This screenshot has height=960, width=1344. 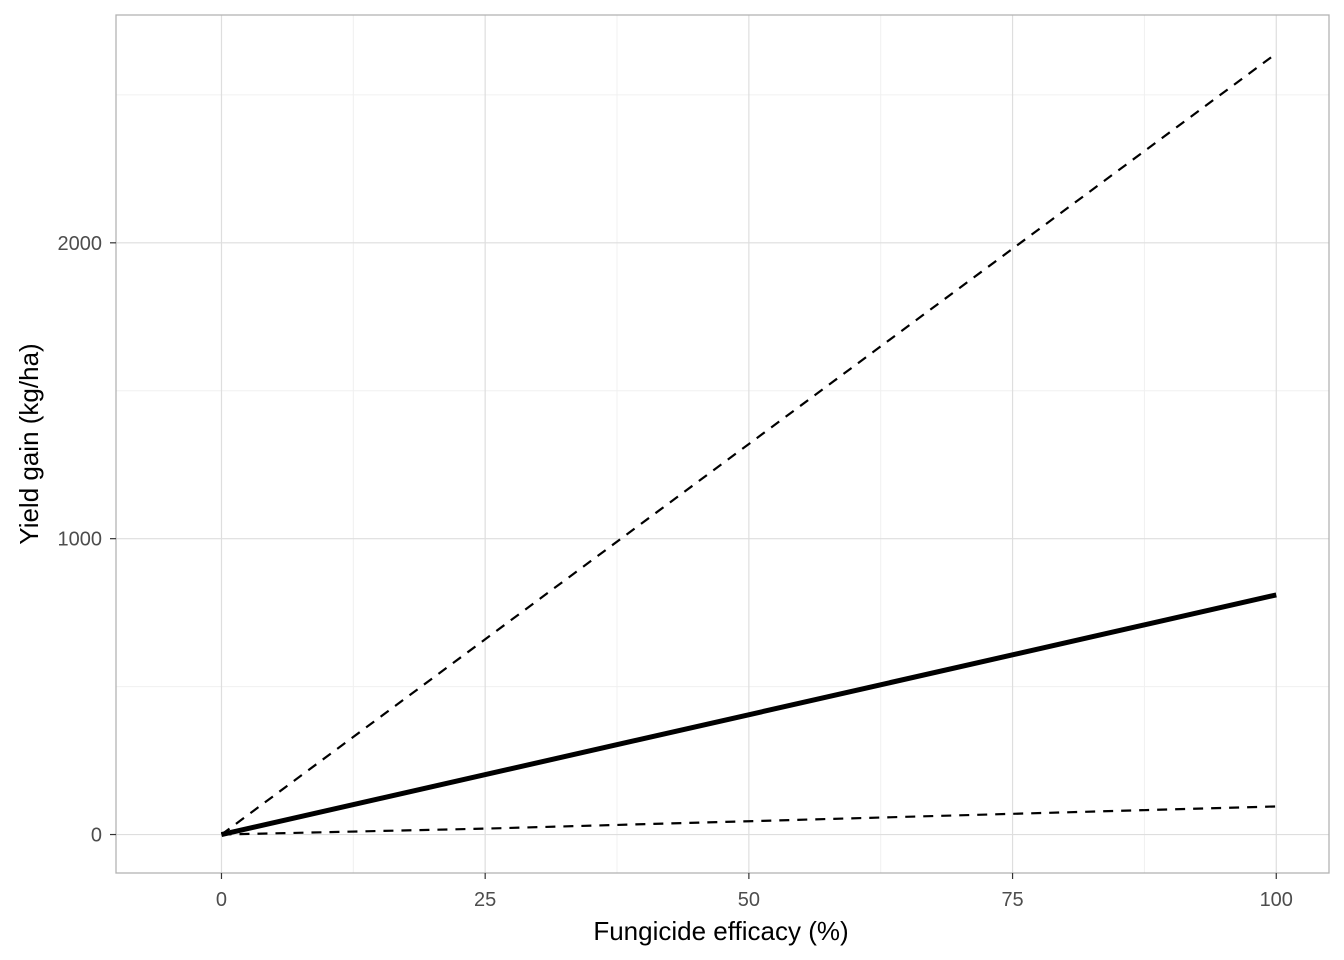 What do you see at coordinates (29, 443) in the screenshot?
I see `y-axis-title: Yield gain (kg/ha)` at bounding box center [29, 443].